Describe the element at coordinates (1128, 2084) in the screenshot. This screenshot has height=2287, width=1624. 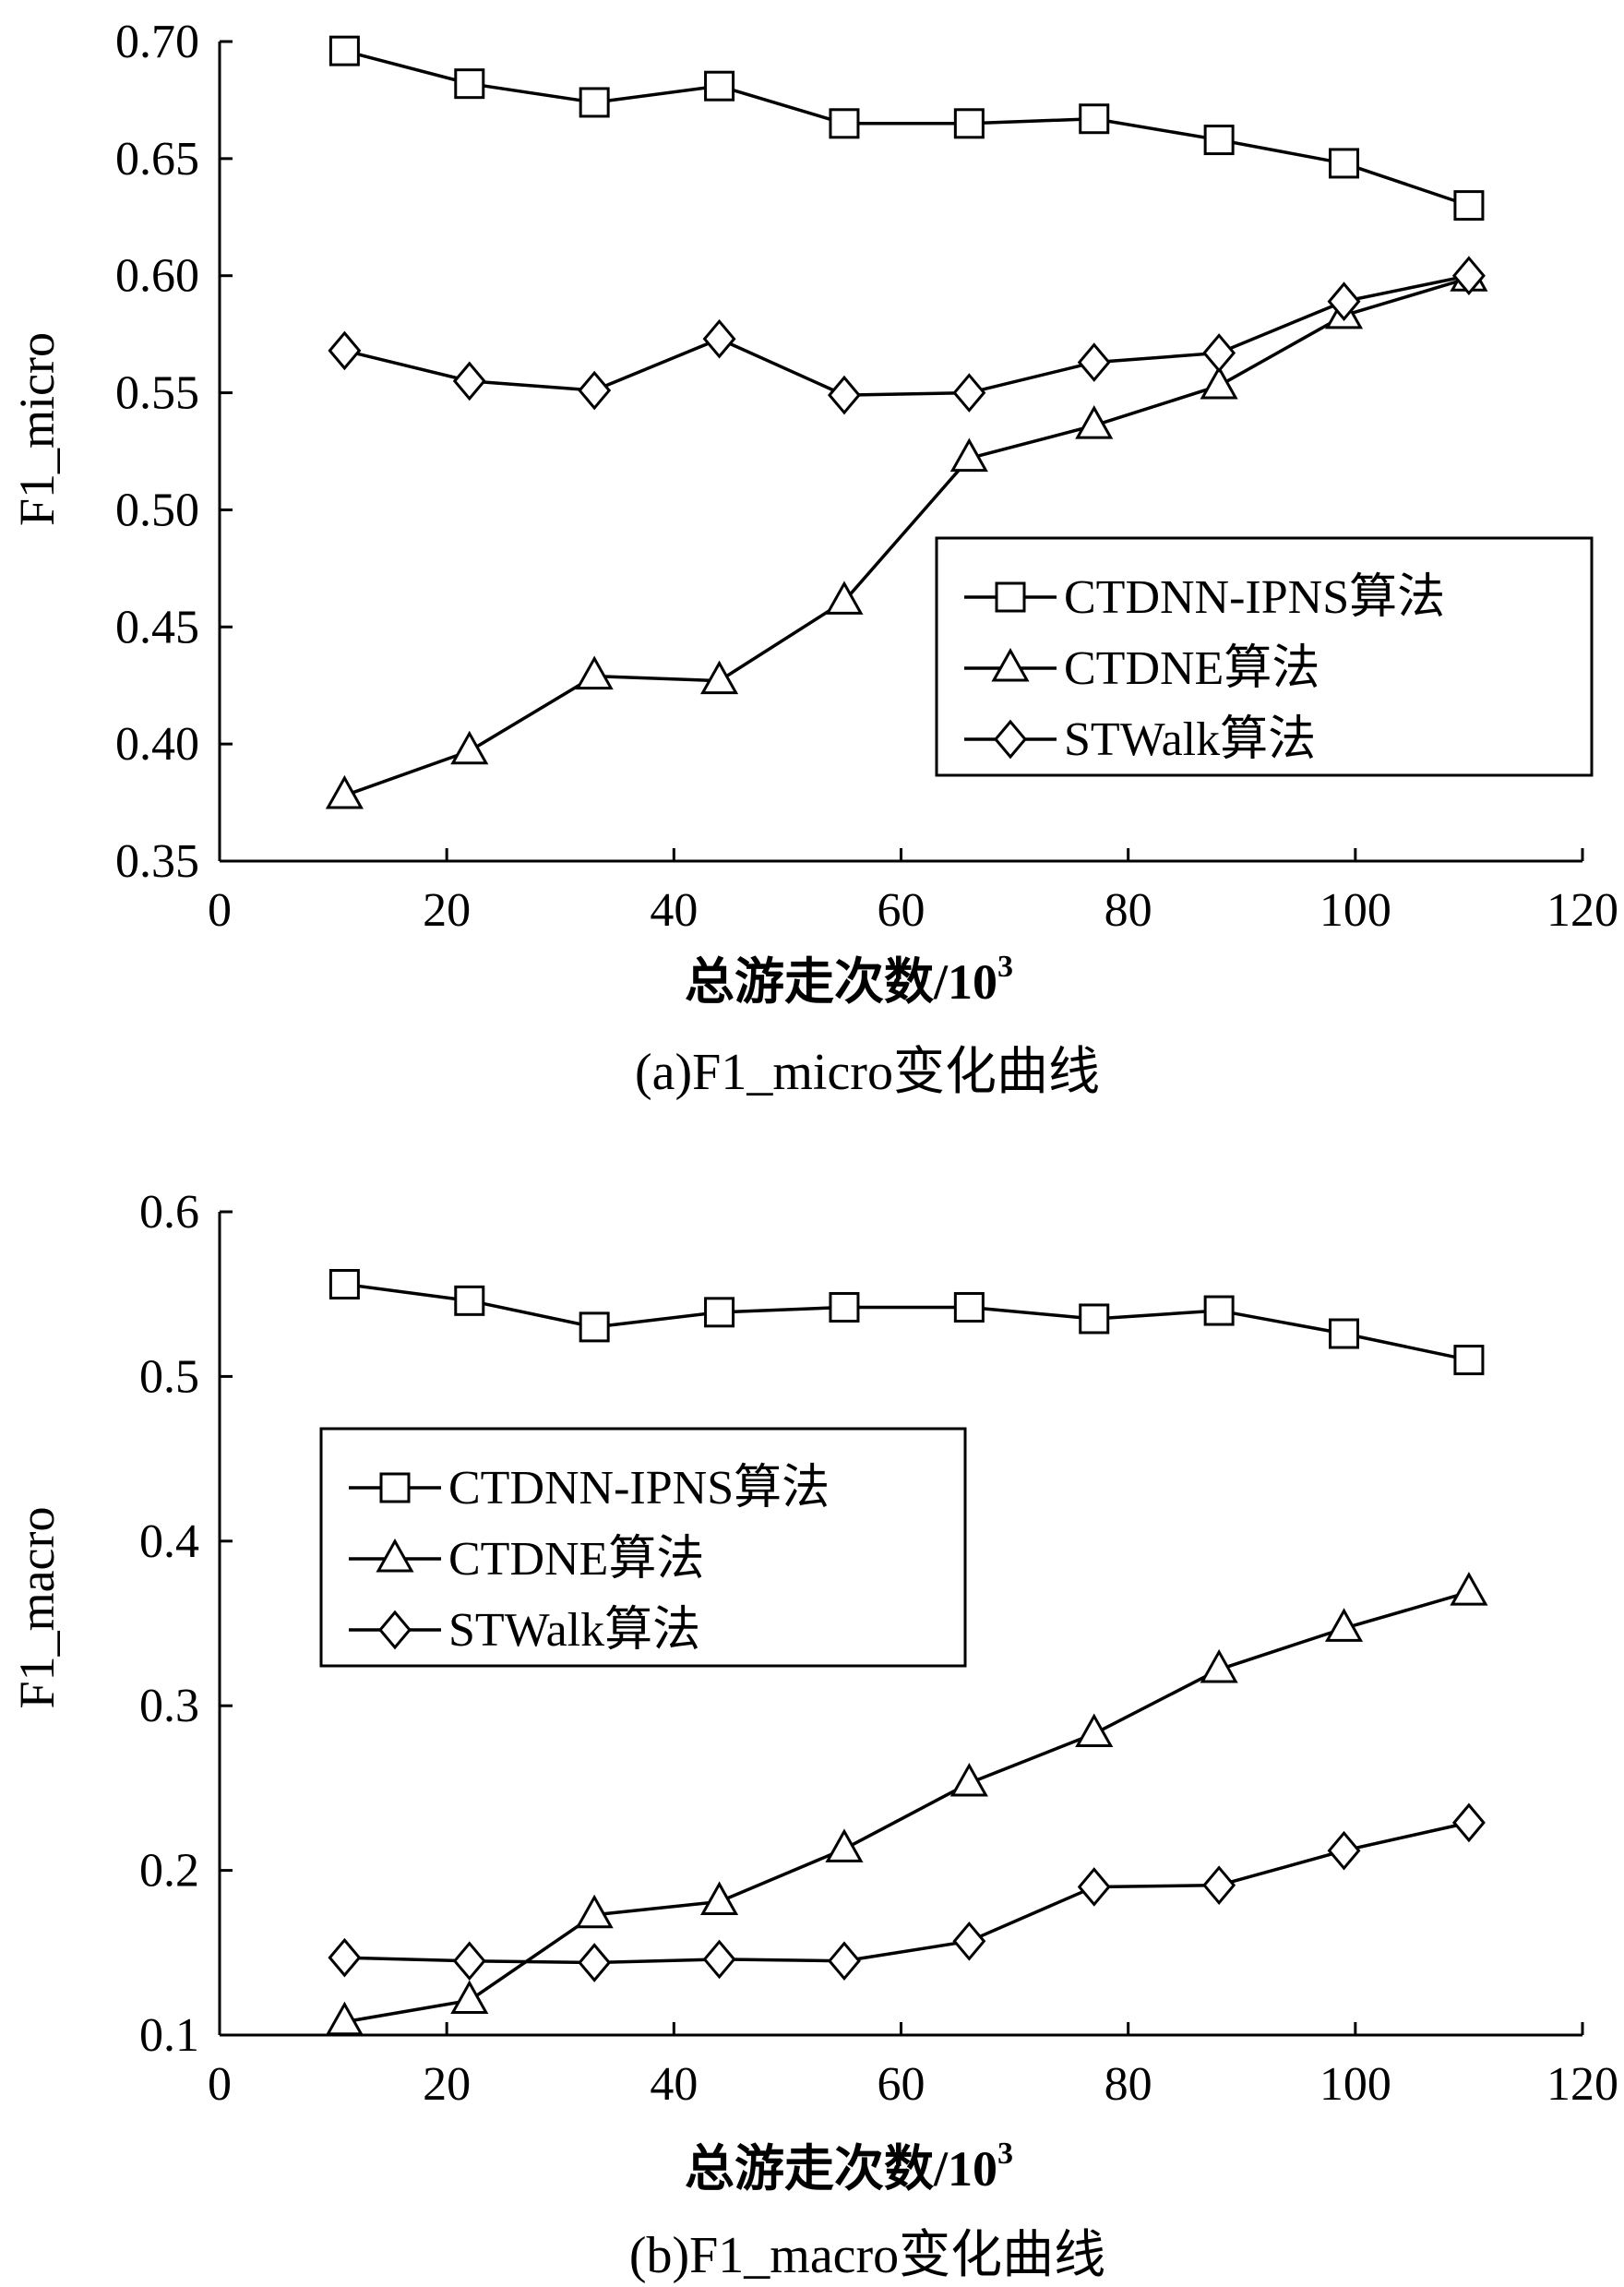
I see `x-tick-label-b-4: 80` at that location.